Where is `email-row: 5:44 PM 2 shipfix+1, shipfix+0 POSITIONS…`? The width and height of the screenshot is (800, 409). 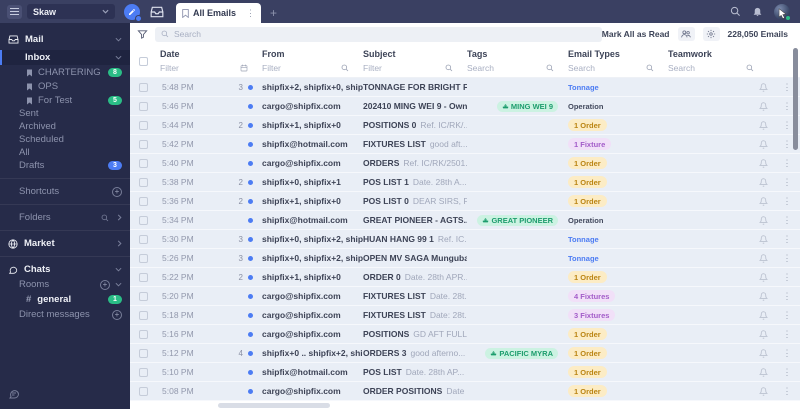
email-row: 5:44 PM 2 shipfix+1, shipfix+0 POSITIONS… is located at coordinates (465, 125).